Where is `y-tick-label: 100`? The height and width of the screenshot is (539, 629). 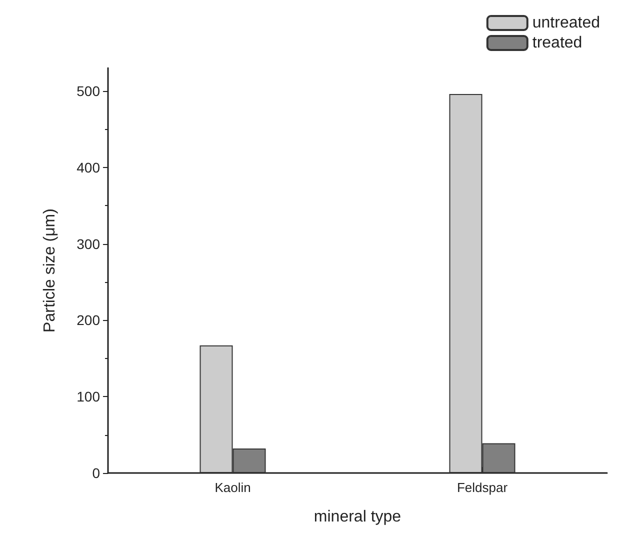
y-tick-label: 100 is located at coordinates (88, 396).